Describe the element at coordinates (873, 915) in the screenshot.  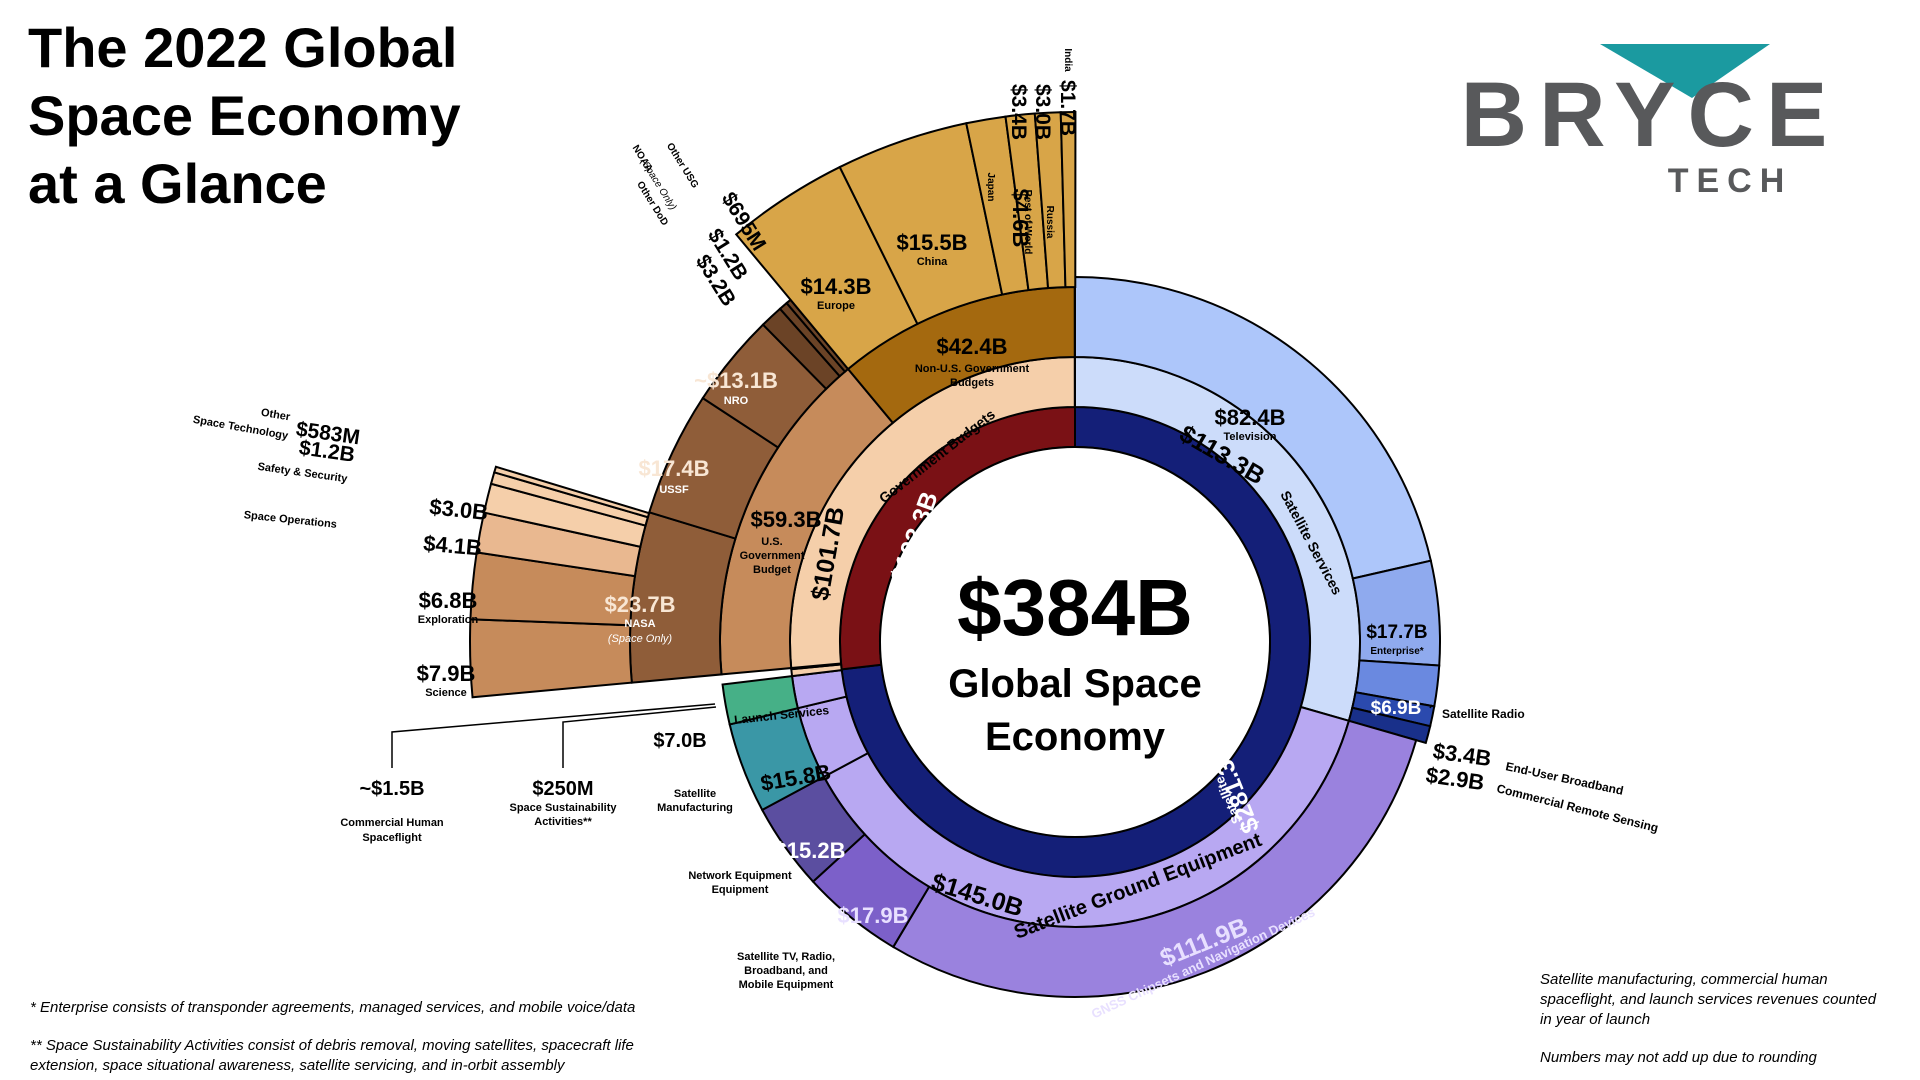
I see `label-sattv-value: $17.9B` at that location.